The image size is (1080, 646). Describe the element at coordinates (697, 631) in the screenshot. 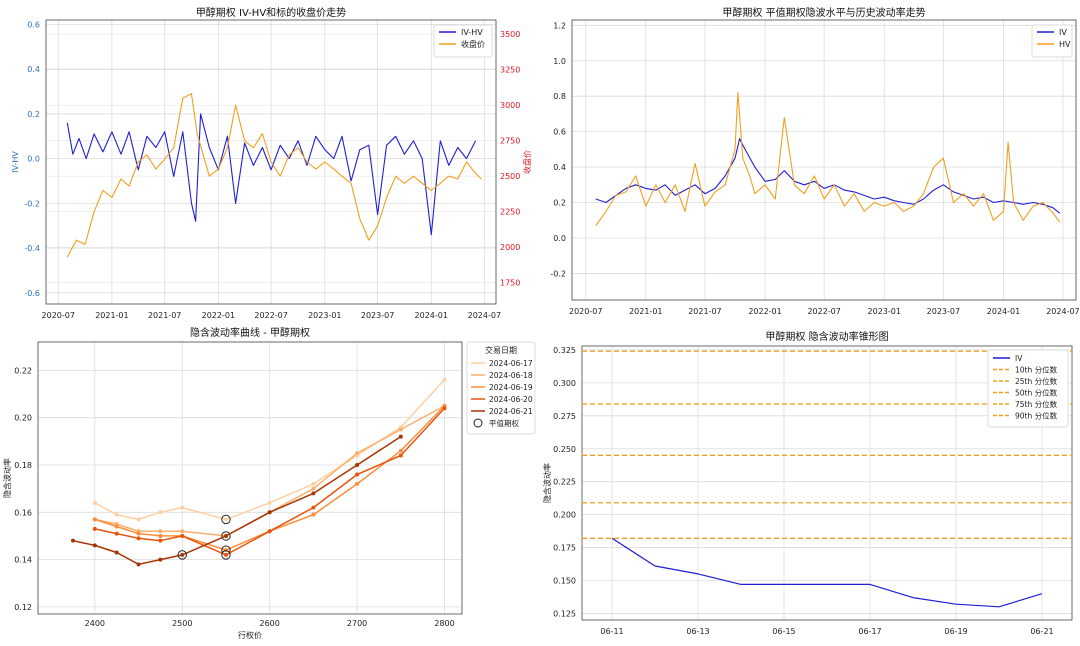

I see `x-tick-label: 06-13` at that location.